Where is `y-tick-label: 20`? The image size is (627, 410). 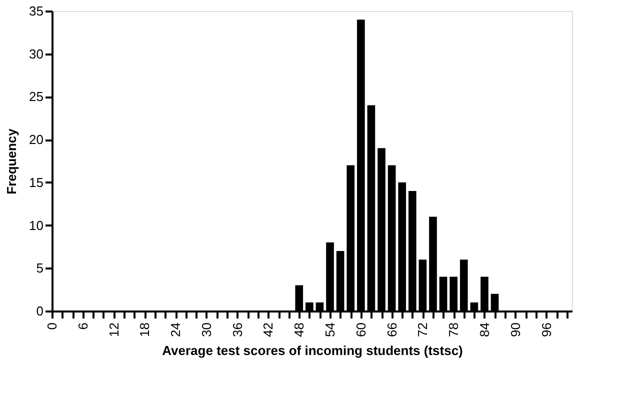 y-tick-label: 20 is located at coordinates (36, 140).